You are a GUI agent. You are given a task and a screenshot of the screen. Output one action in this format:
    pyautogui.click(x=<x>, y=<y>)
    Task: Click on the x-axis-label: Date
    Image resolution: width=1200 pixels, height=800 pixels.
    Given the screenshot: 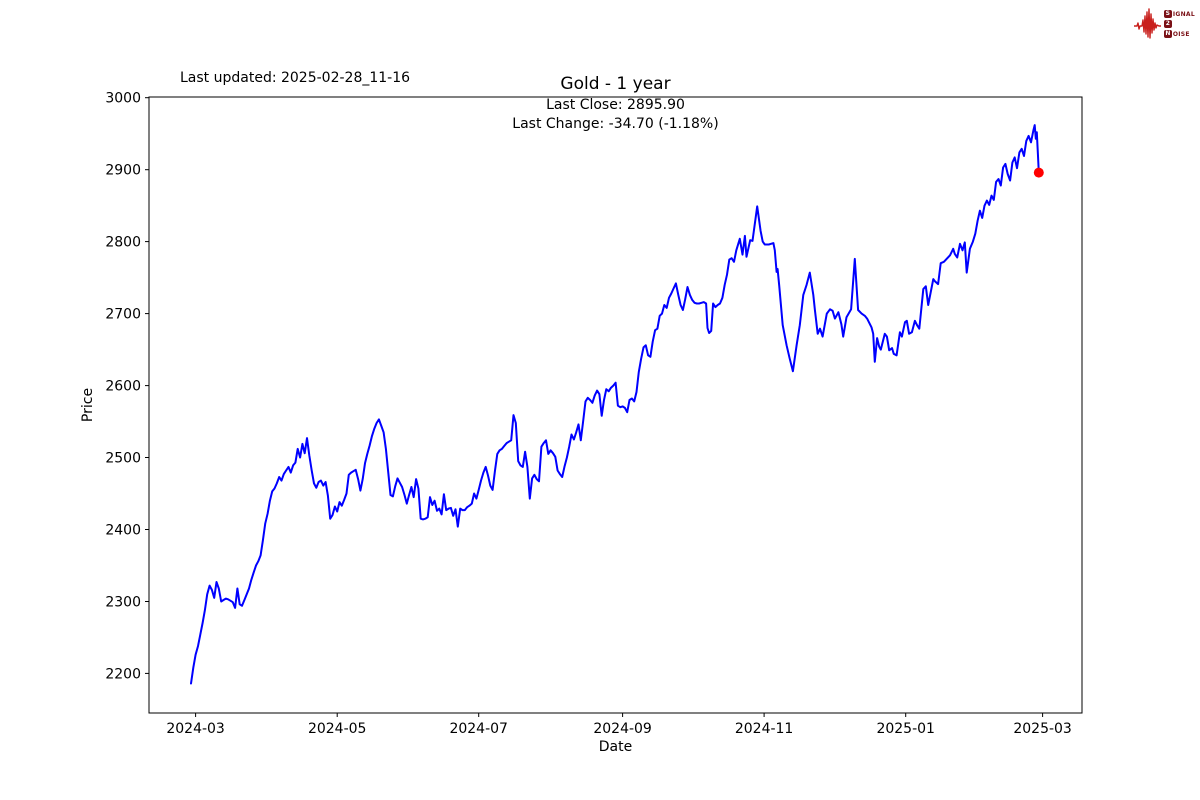 What is the action you would take?
    pyautogui.click(x=615, y=747)
    